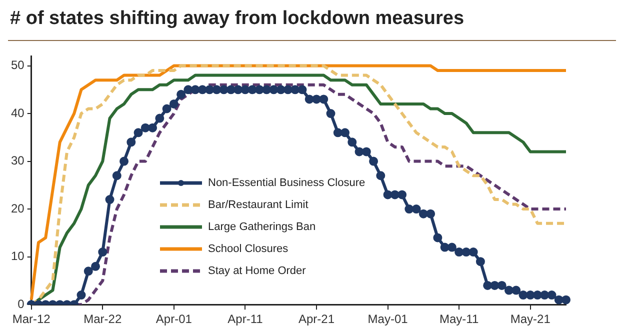 The height and width of the screenshot is (334, 624). I want to click on x-tick-label: Apr-01, so click(174, 319).